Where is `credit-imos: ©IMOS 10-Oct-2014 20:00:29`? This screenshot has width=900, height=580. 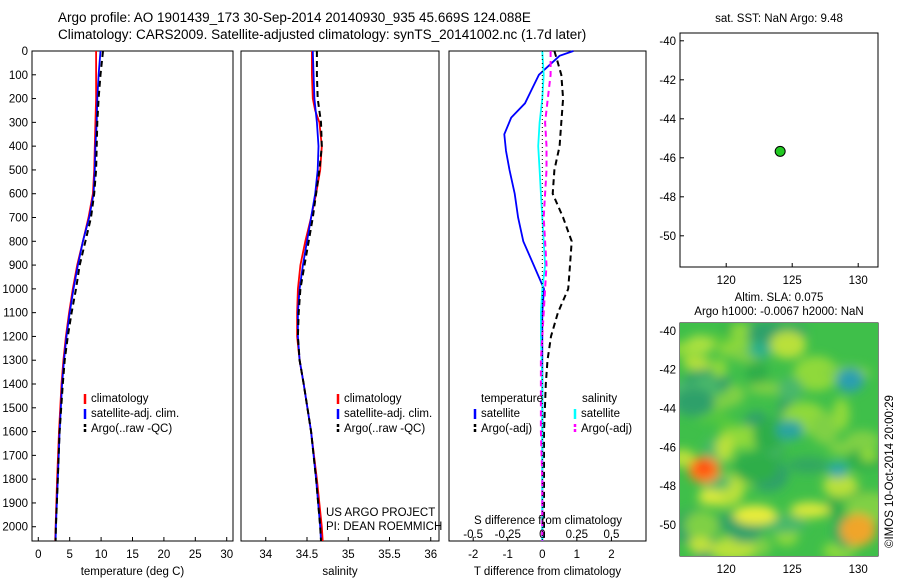 credit-imos: ©IMOS 10-Oct-2014 20:00:29 is located at coordinates (890, 471).